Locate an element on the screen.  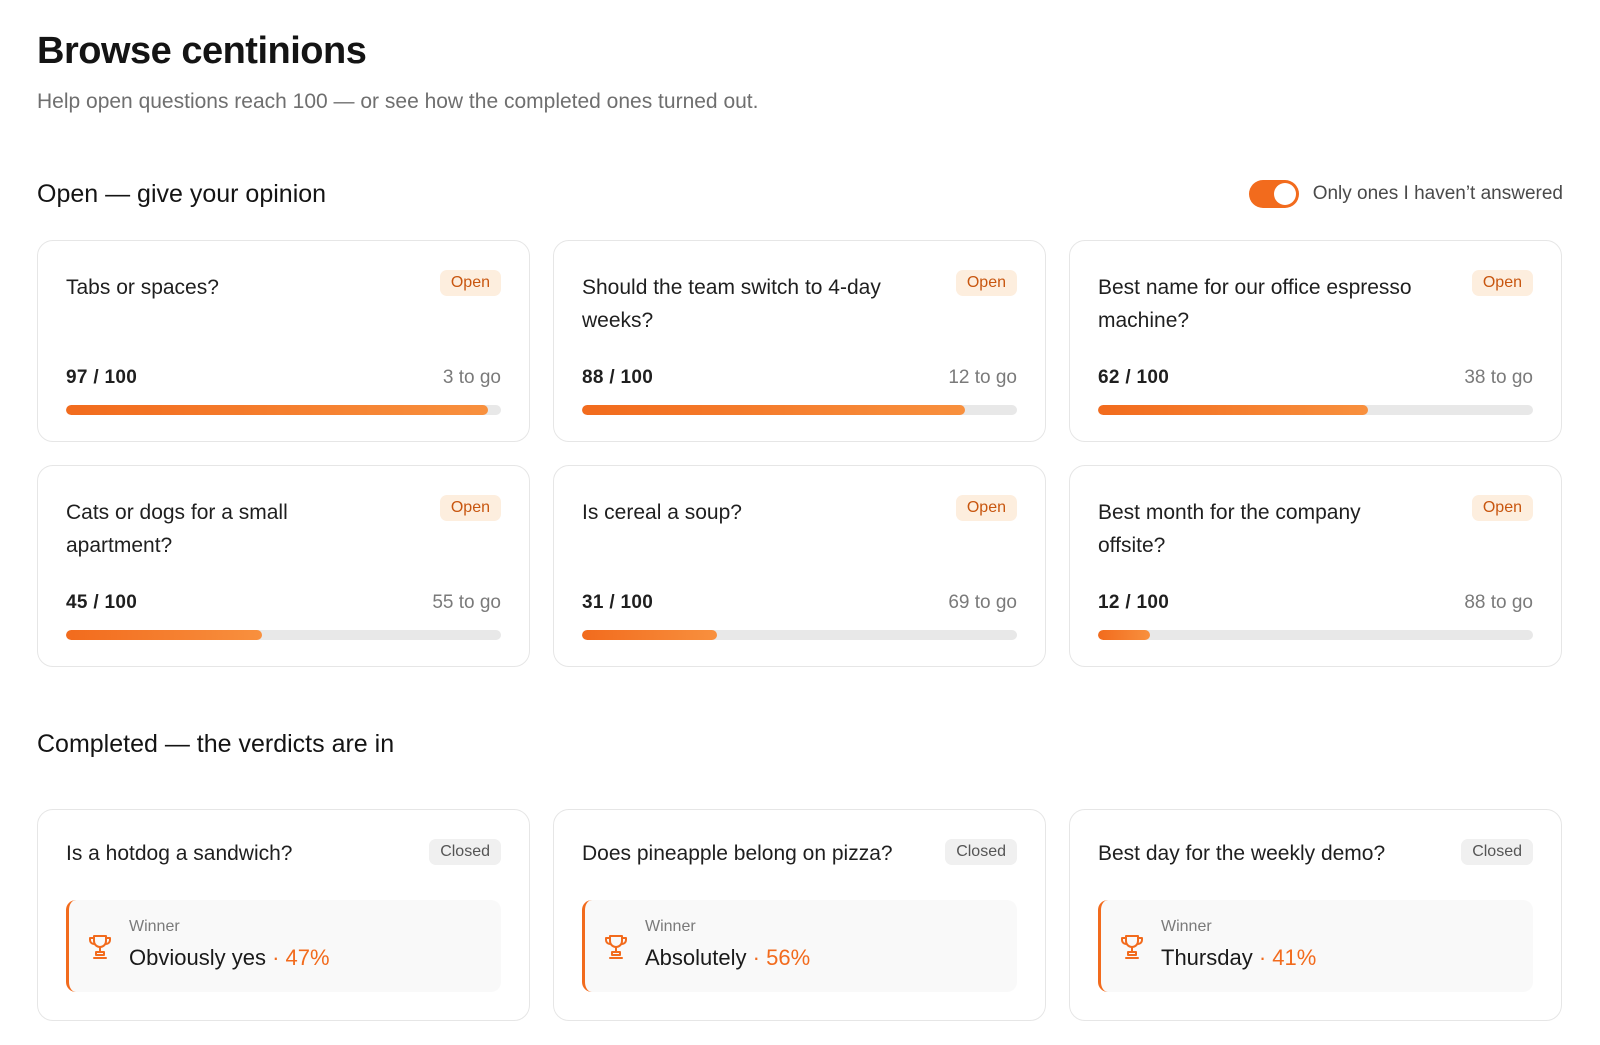
winner-name: Absolutely is located at coordinates (696, 957).